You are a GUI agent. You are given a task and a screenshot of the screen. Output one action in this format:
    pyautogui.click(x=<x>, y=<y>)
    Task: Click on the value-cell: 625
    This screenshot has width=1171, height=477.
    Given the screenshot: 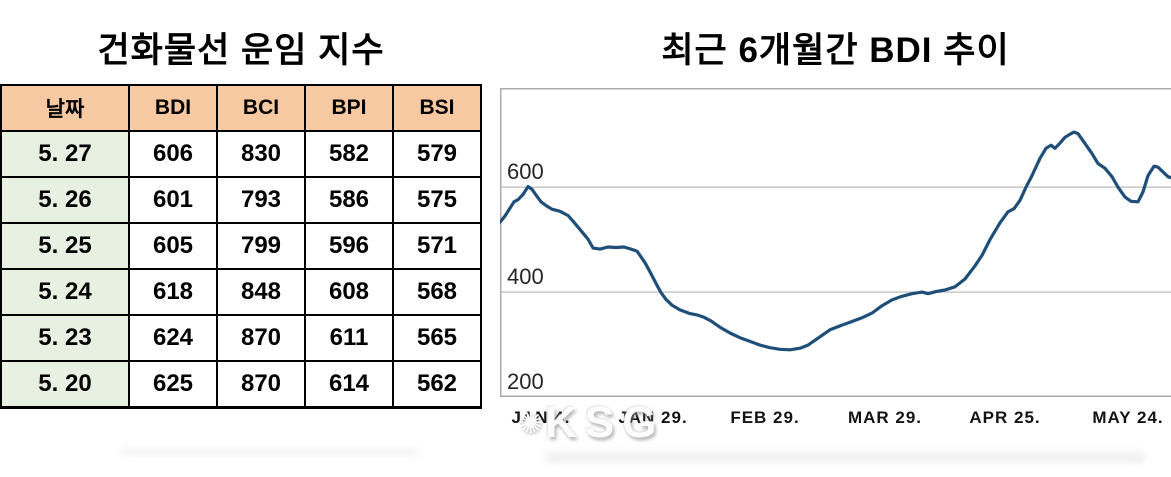 What is the action you would take?
    pyautogui.click(x=173, y=384)
    